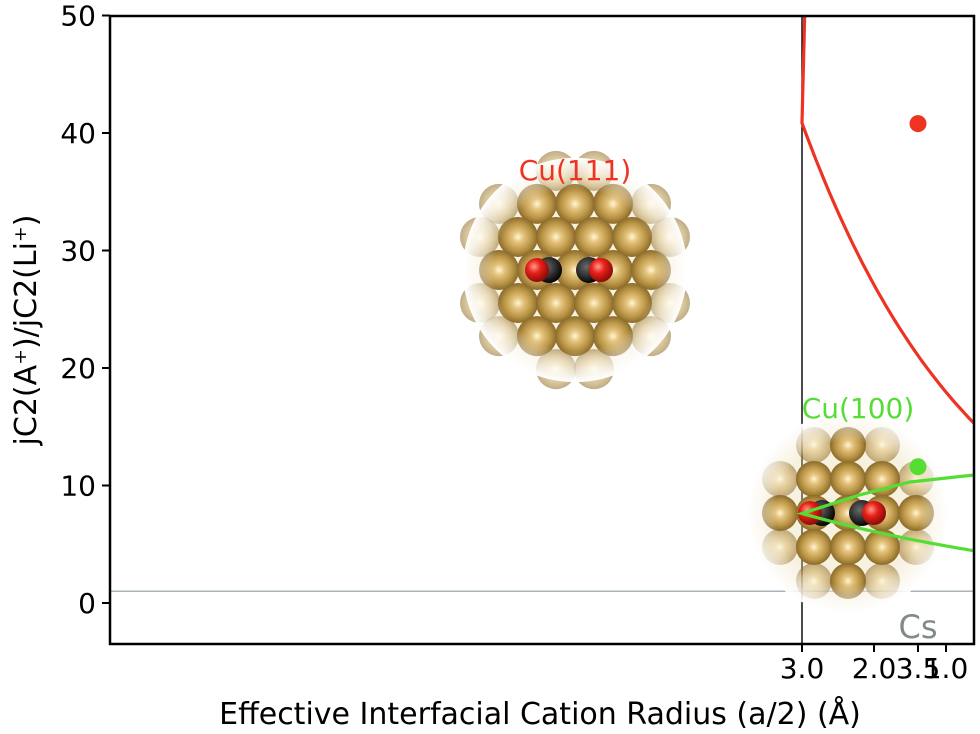 The width and height of the screenshot is (980, 734). Describe the element at coordinates (78, 368) in the screenshot. I see `y-tick-label: 20` at that location.